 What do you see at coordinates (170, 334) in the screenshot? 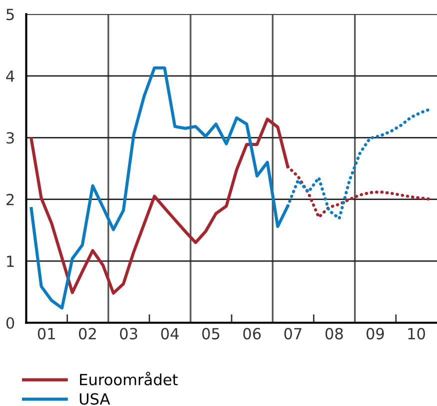
I see `x-tick-label: 04` at bounding box center [170, 334].